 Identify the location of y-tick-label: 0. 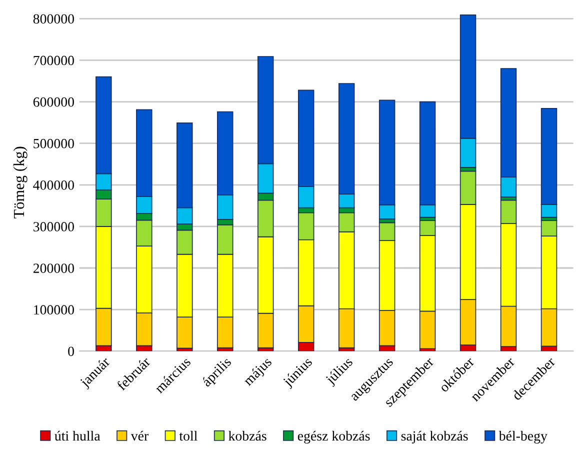
(71, 351).